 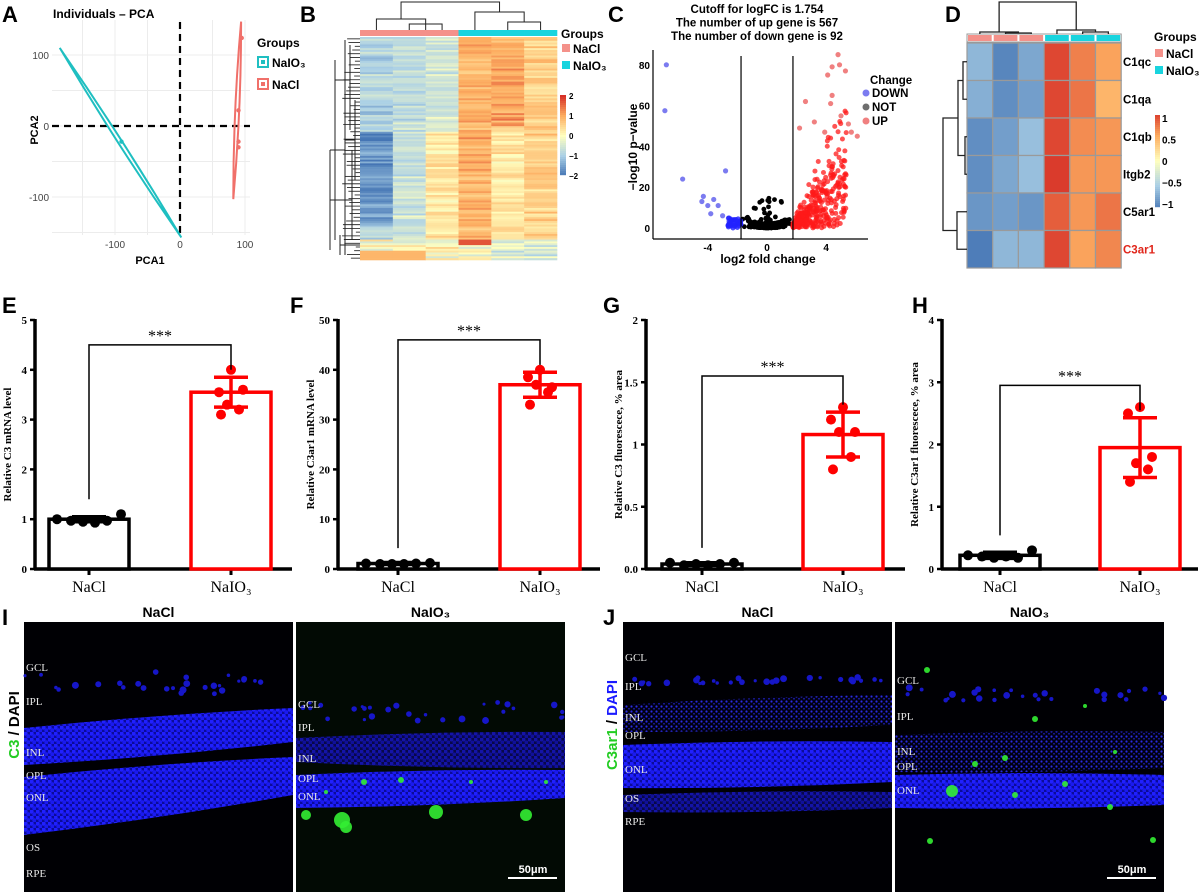 What do you see at coordinates (328, 570) in the screenshot?
I see `y-tick-label: 0` at bounding box center [328, 570].